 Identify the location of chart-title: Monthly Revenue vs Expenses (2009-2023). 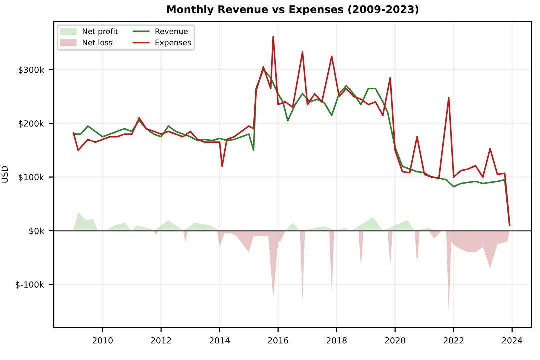
(293, 10).